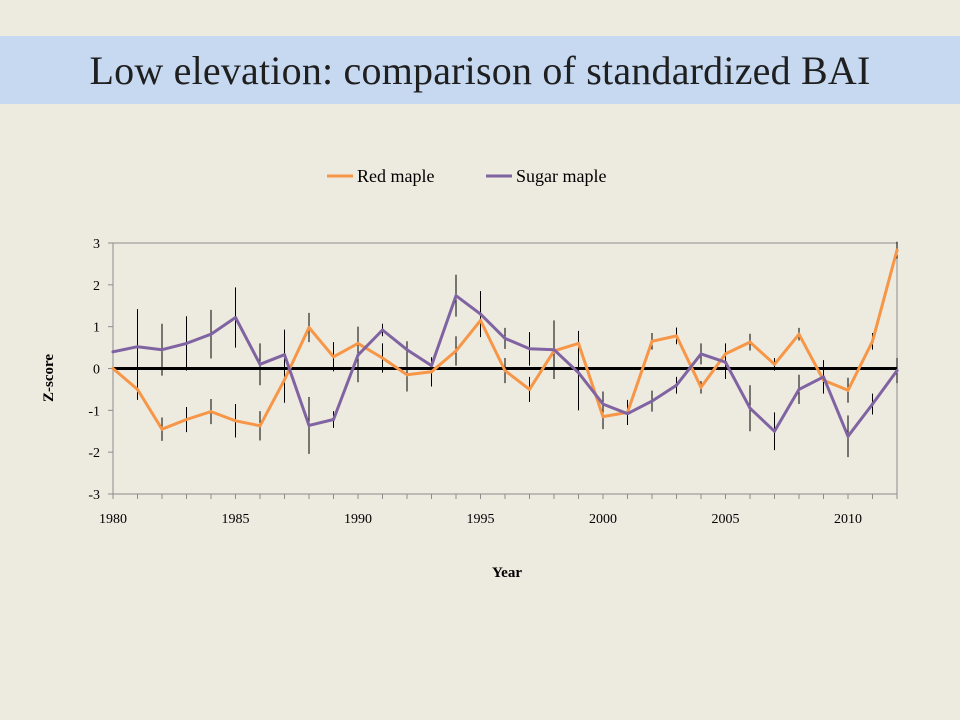  I want to click on y-tick-label: 1, so click(96, 328).